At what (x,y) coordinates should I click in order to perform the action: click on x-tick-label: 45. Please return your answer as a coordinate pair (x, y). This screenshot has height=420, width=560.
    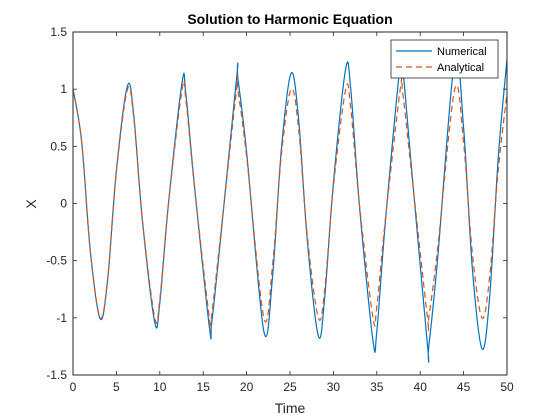
    Looking at the image, I should click on (464, 387).